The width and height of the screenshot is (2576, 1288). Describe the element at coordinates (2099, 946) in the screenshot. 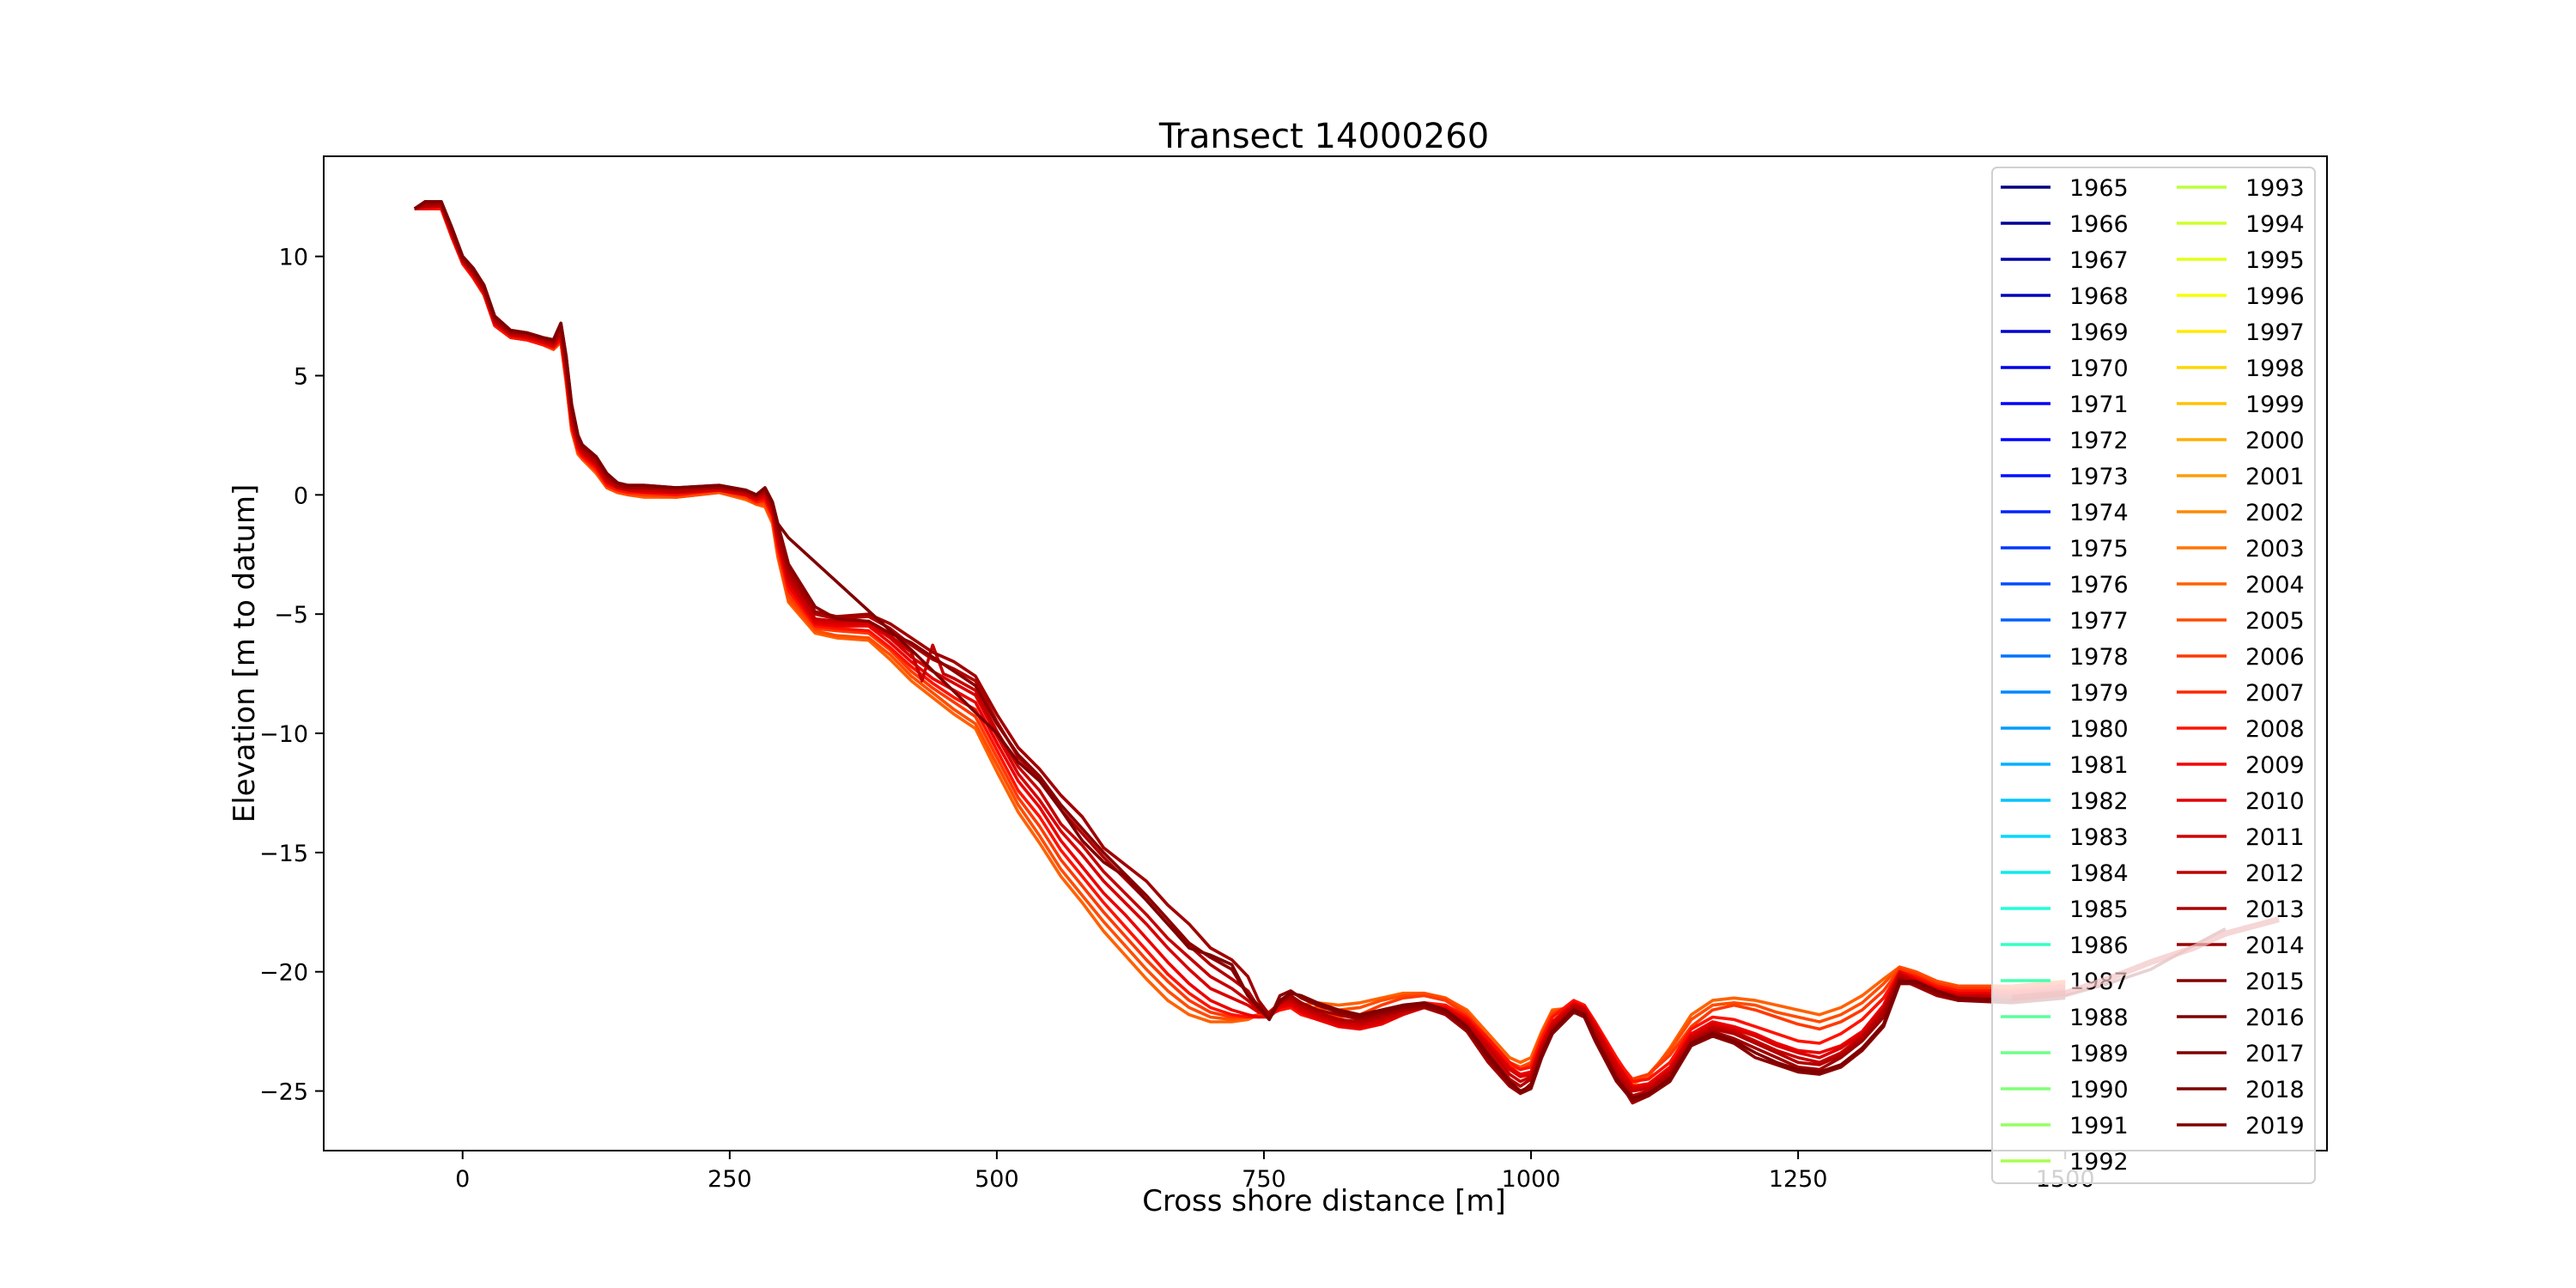

I see `legend-label: 1986` at that location.